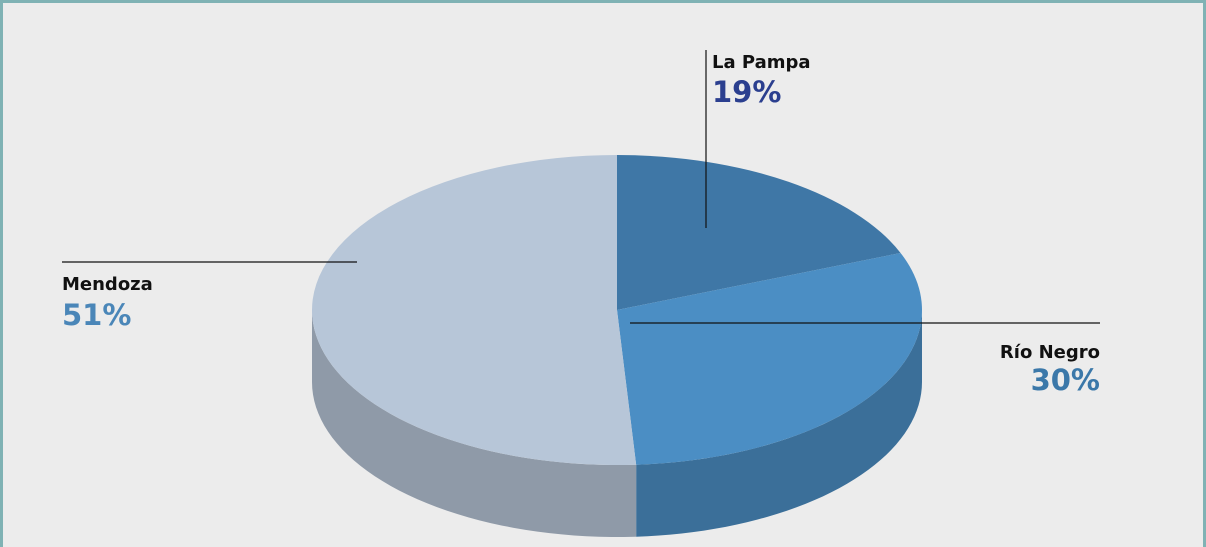  What do you see at coordinates (761, 62) in the screenshot?
I see `slice-label: La Pampa` at bounding box center [761, 62].